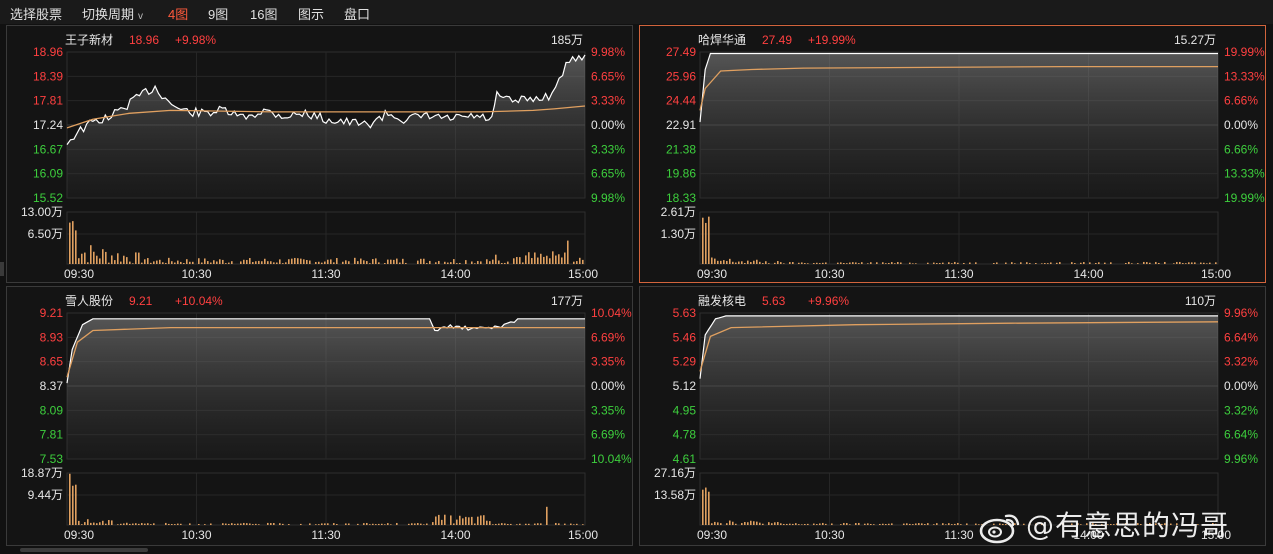  What do you see at coordinates (84, 550) in the screenshot?
I see `horizontal-scrollbar` at bounding box center [84, 550].